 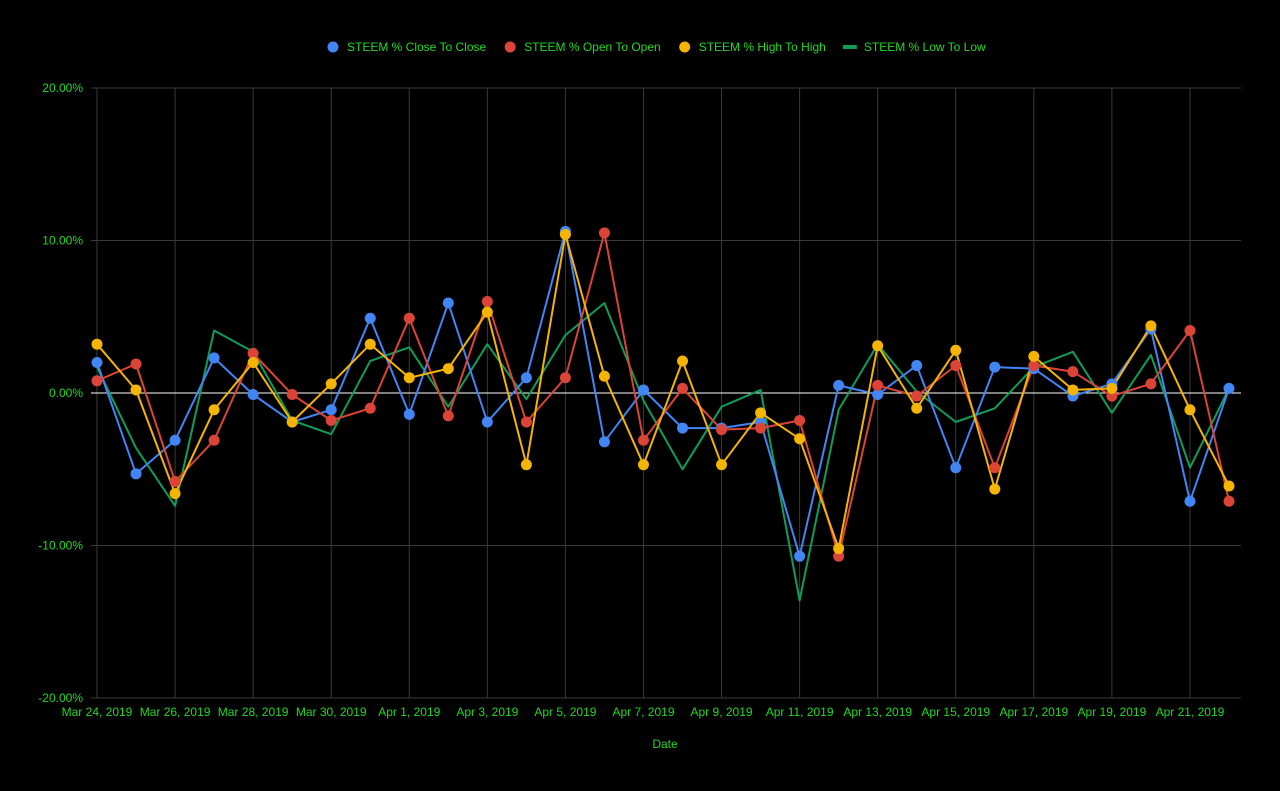 What do you see at coordinates (877, 712) in the screenshot?
I see `x-tick-label: Apr 13, 2019` at bounding box center [877, 712].